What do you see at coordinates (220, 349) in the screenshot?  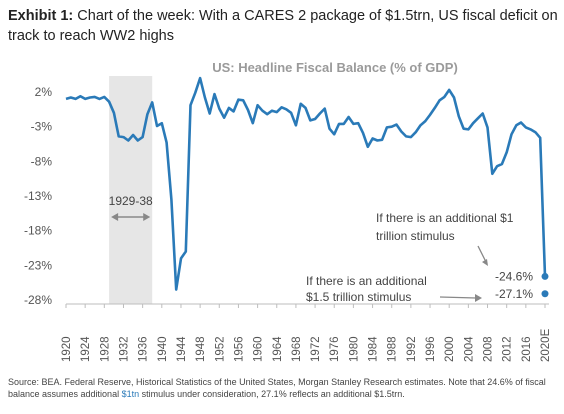 I see `x-tick-label: 1952` at bounding box center [220, 349].